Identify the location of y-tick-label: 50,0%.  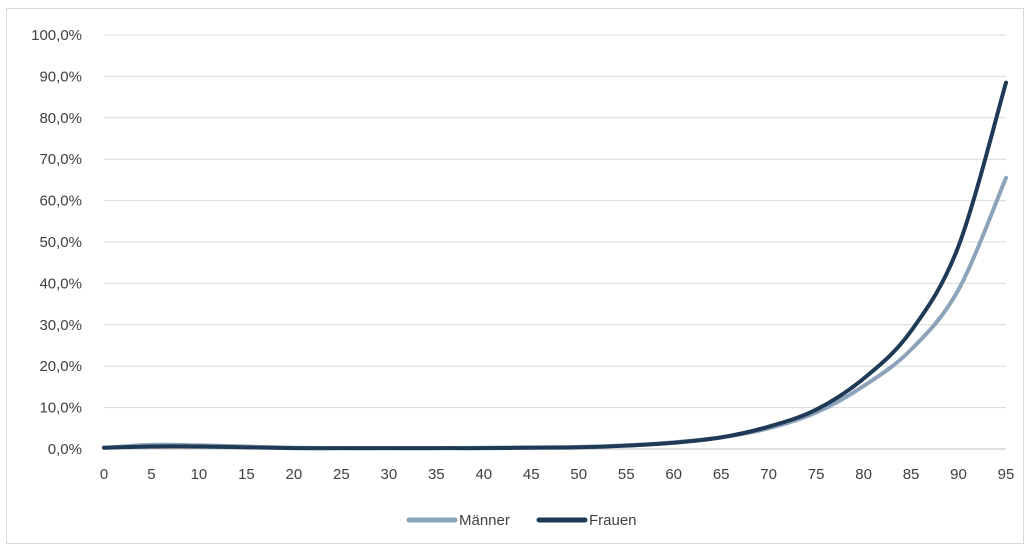
(60, 242).